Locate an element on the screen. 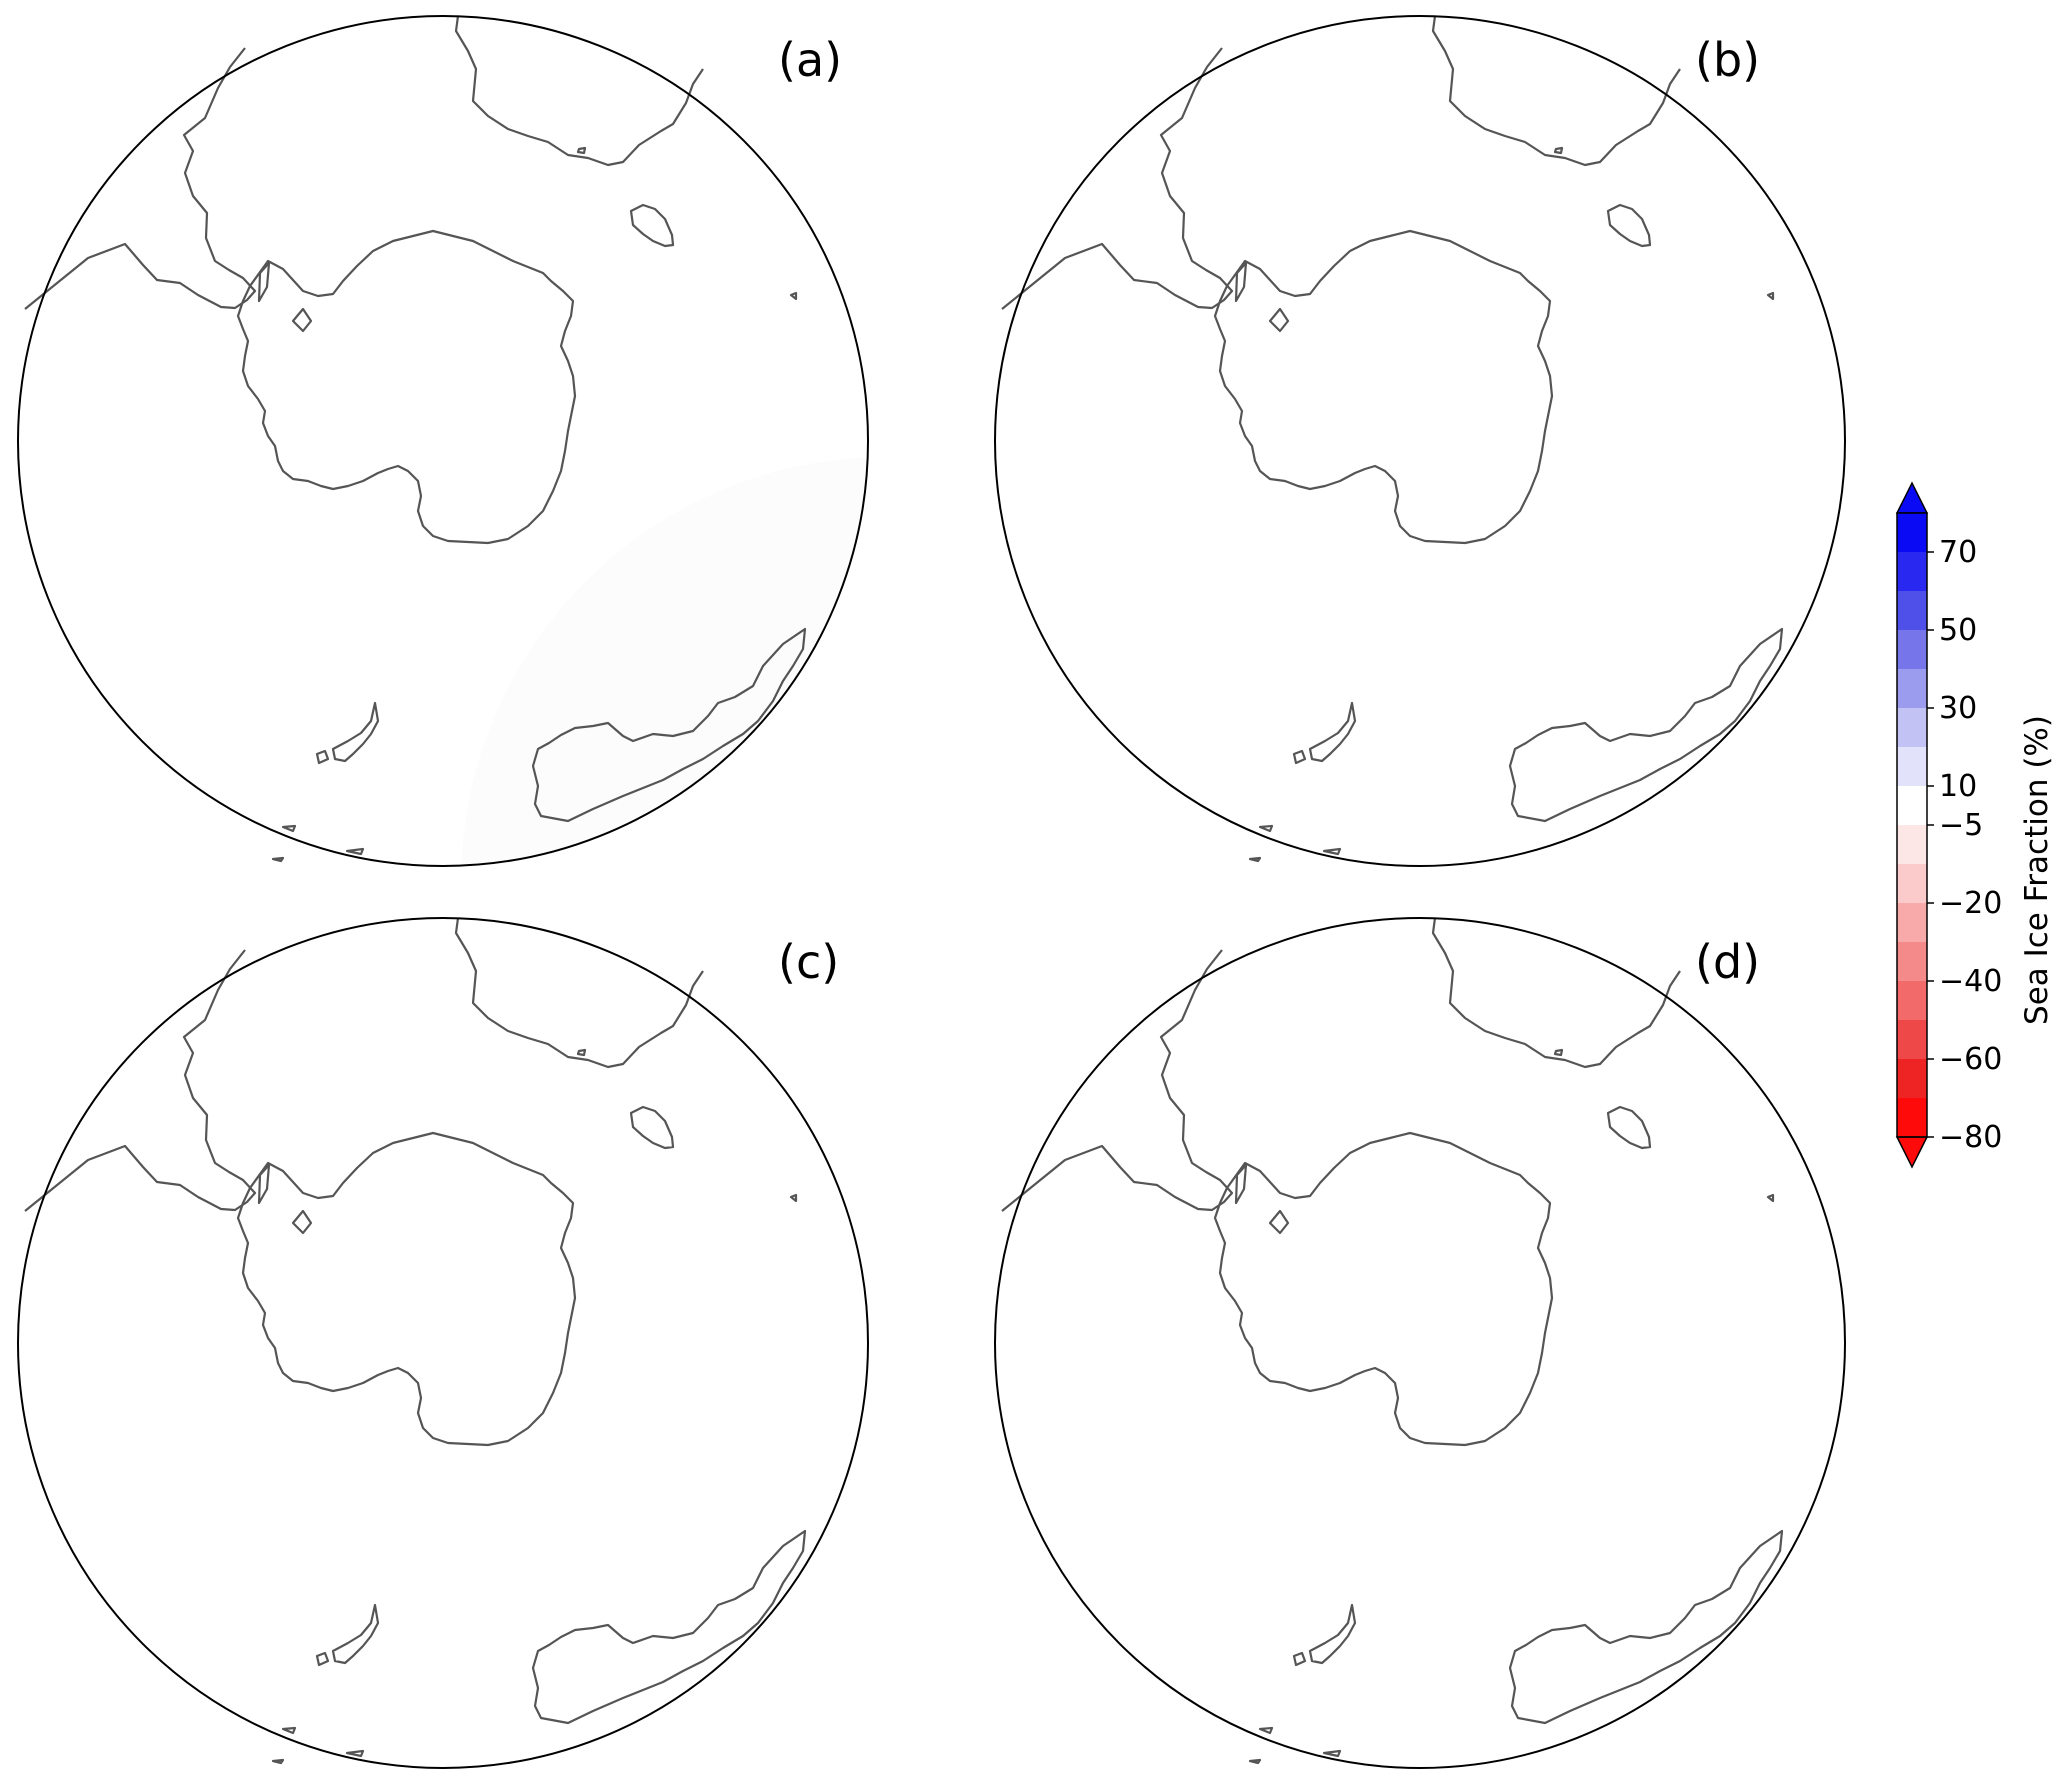  colorbar-tick-label: 10 is located at coordinates (1958, 786).